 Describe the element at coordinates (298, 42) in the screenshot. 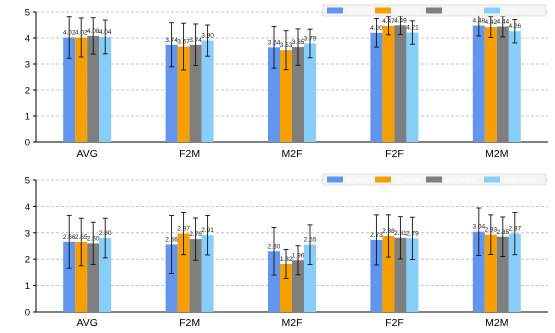

I see `value-label: 3.65` at that location.